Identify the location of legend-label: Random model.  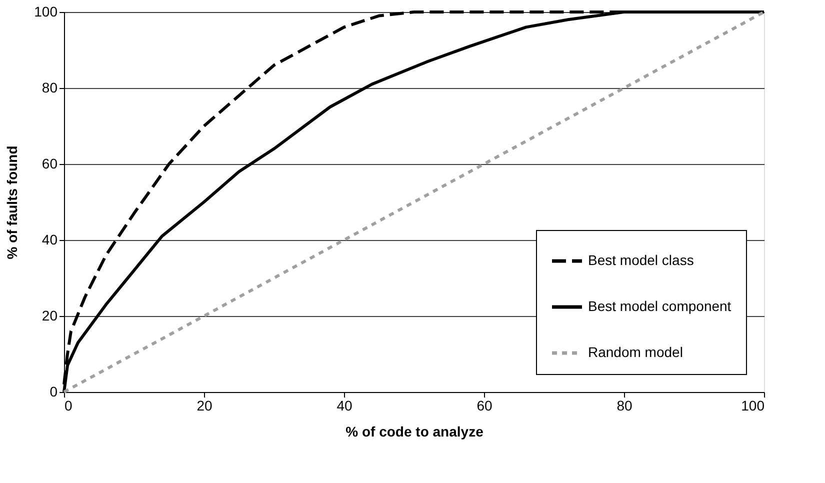
(635, 352).